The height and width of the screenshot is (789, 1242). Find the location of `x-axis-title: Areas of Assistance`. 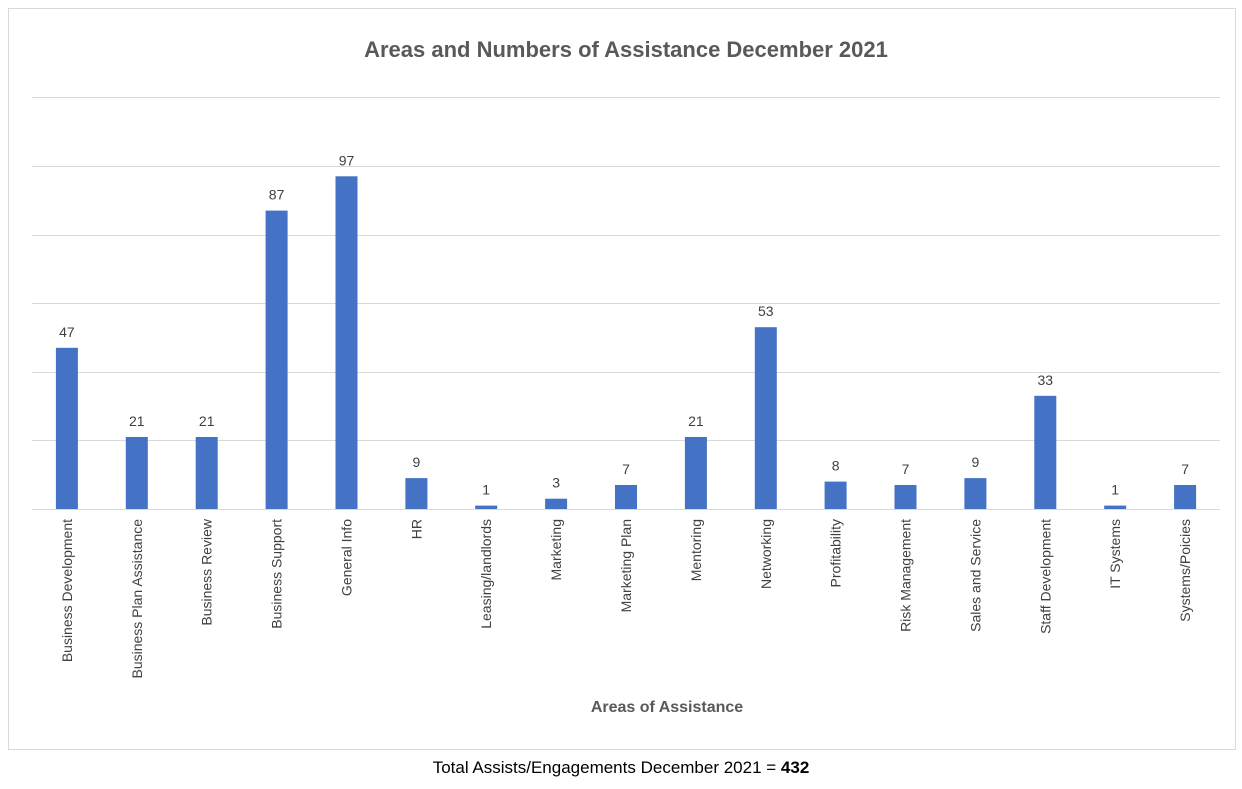

x-axis-title: Areas of Assistance is located at coordinates (667, 707).